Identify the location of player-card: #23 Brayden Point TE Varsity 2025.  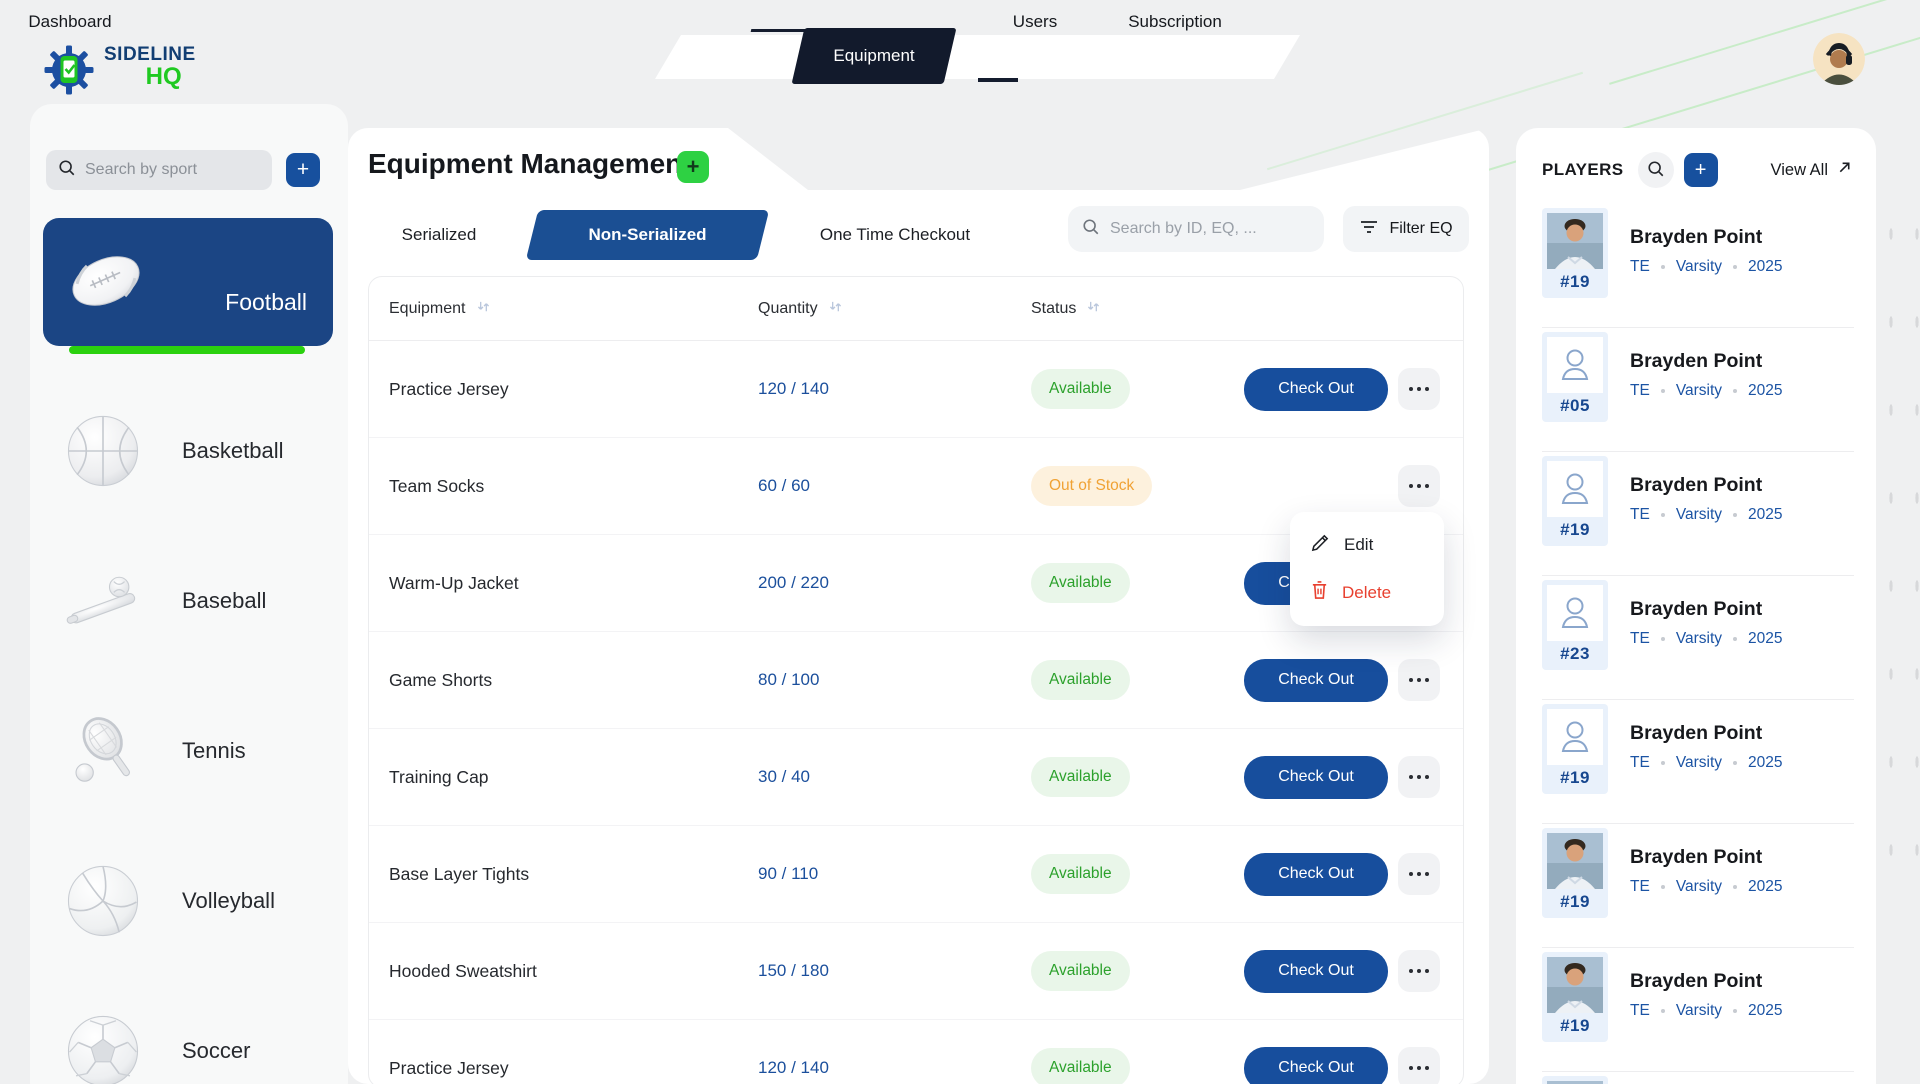
(1698, 638).